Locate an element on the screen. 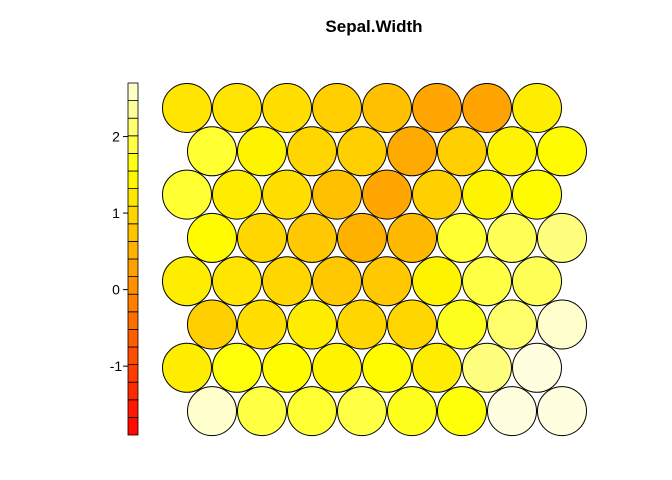  color-key-tick-label: 1 is located at coordinates (116, 213).